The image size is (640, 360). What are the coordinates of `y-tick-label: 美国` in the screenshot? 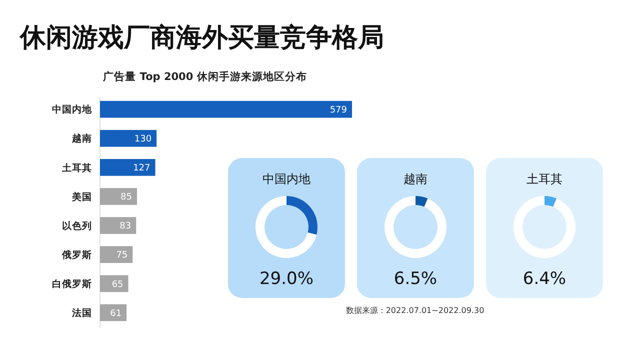 It's located at (81, 196).